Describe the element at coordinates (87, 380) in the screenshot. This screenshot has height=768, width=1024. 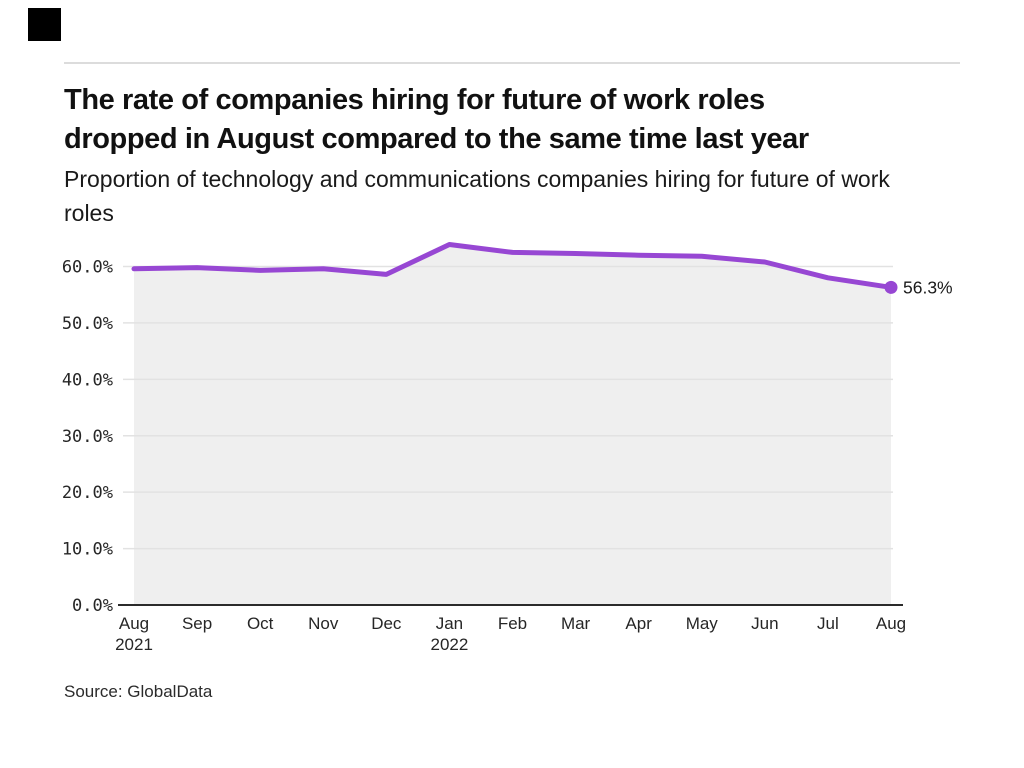
I see `y-tick-label: 40.0%` at that location.